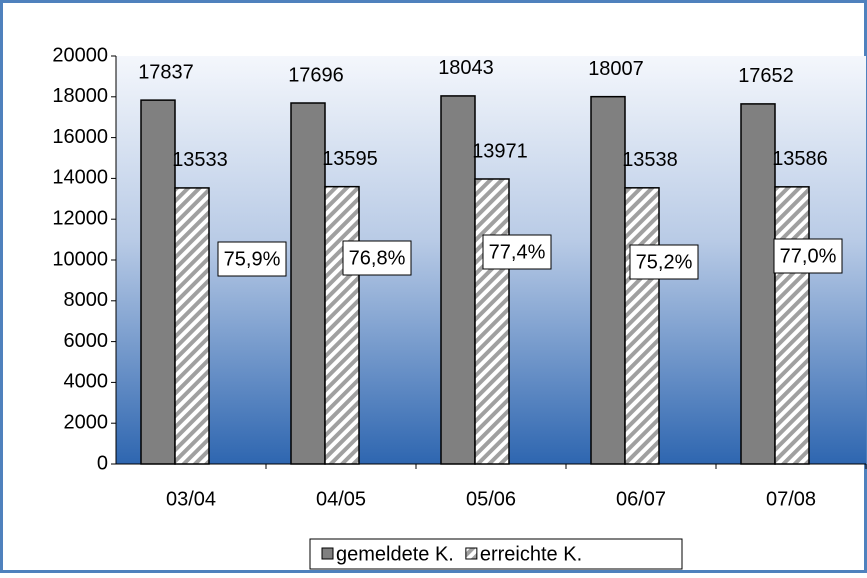  I want to click on y-tick-label: 4000, so click(86, 382).